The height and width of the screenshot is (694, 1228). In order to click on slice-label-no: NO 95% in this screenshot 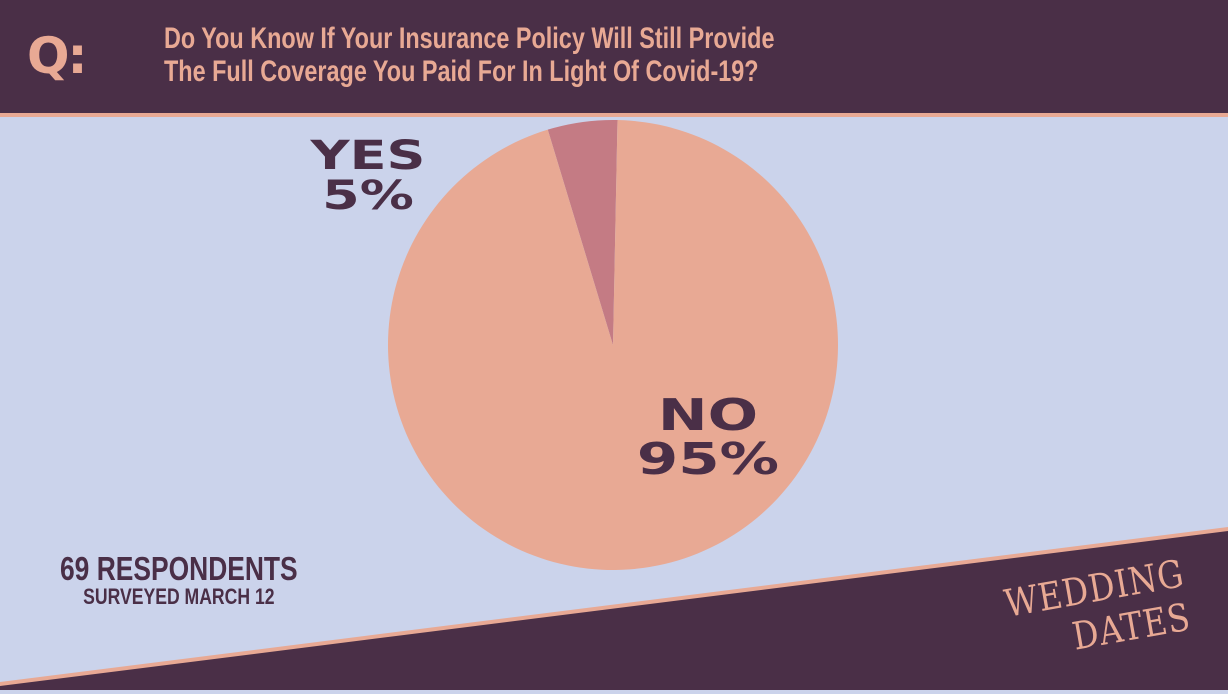, I will do `click(708, 438)`.